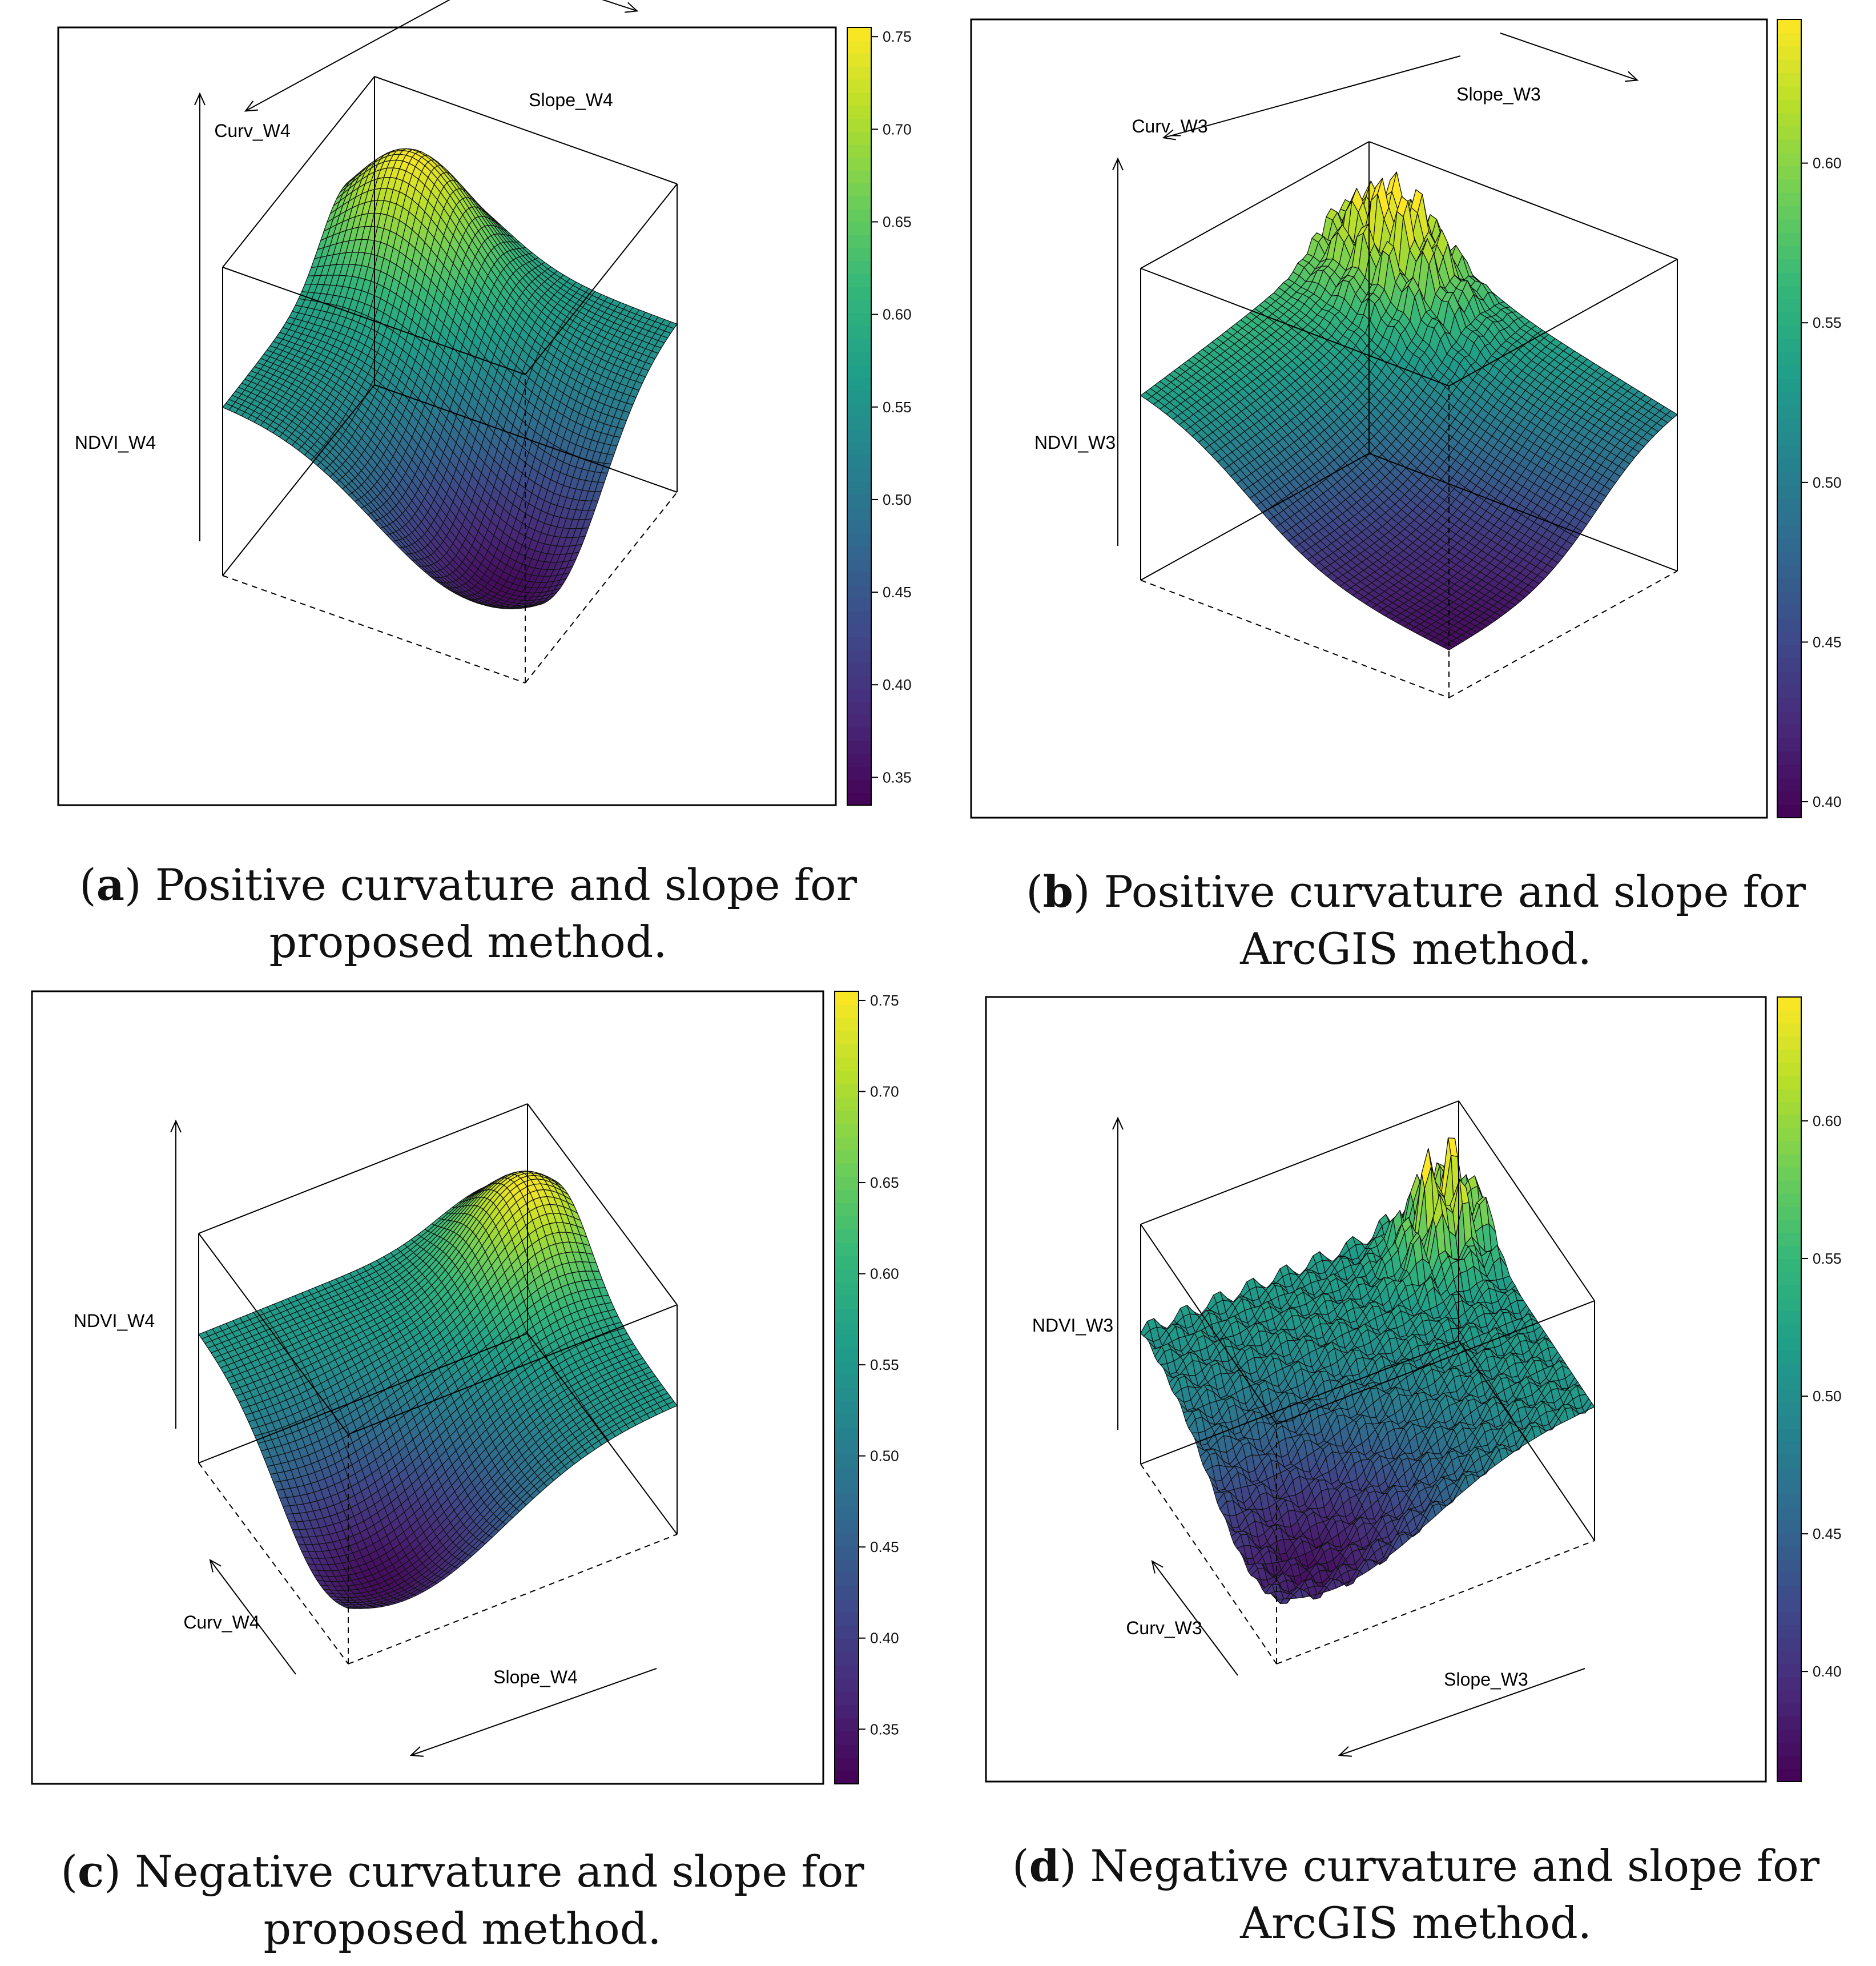 This screenshot has width=1876, height=1966. Describe the element at coordinates (1827, 801) in the screenshot. I see `colorbar-tick-label: 0.40` at that location.